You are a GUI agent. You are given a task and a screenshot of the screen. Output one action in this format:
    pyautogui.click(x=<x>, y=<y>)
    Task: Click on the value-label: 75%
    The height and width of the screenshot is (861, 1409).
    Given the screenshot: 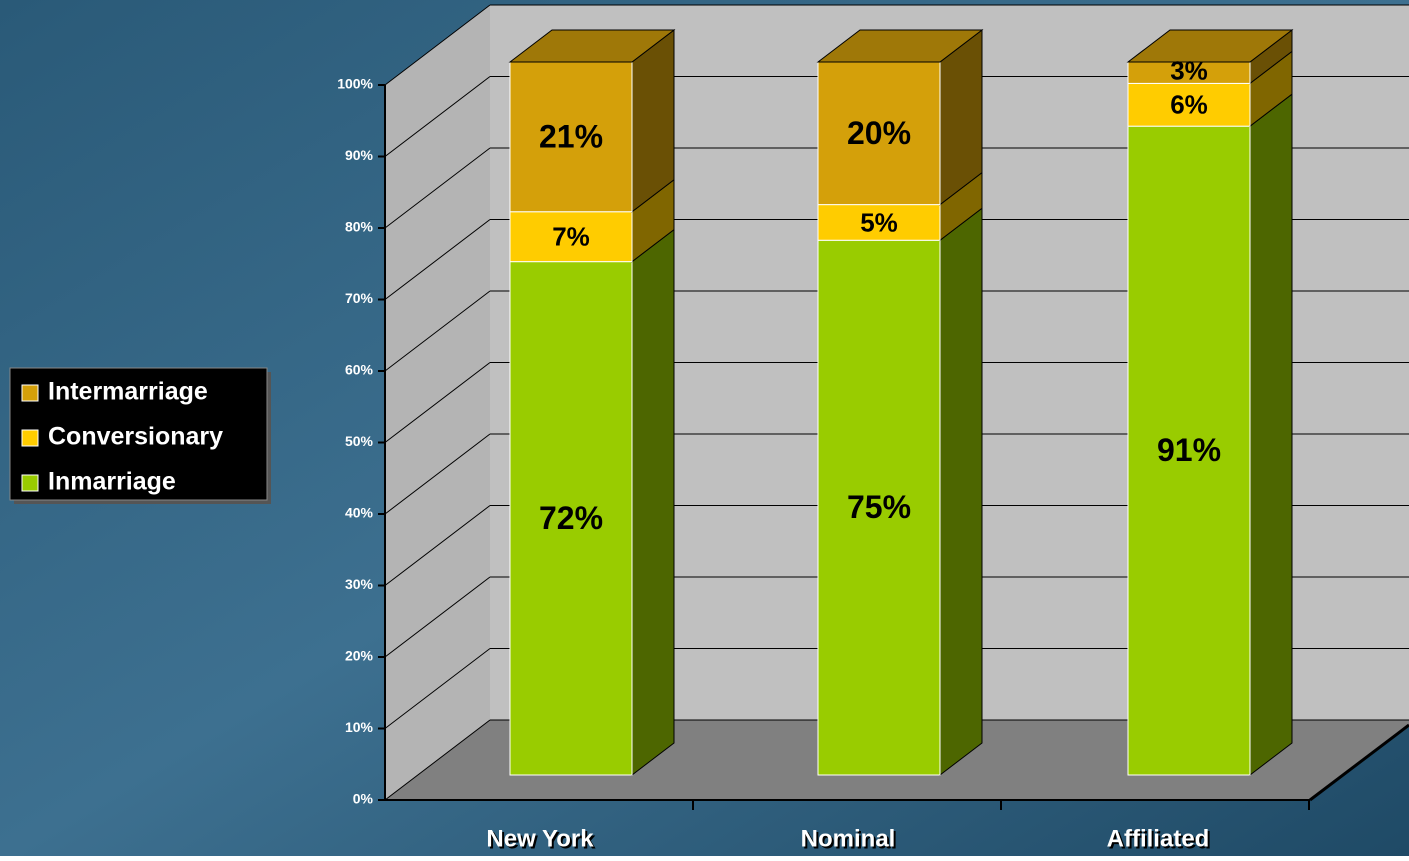 What is the action you would take?
    pyautogui.click(x=879, y=507)
    